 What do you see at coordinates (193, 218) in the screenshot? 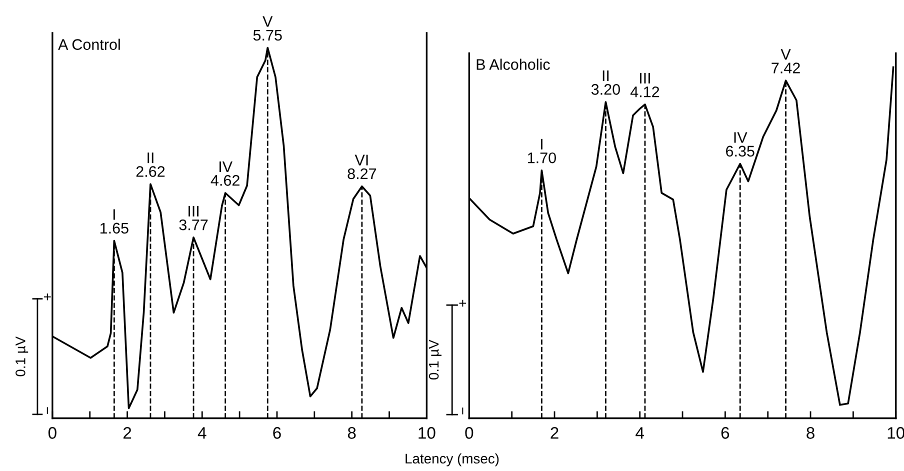
I see `ref-line-label: III 3.77` at bounding box center [193, 218].